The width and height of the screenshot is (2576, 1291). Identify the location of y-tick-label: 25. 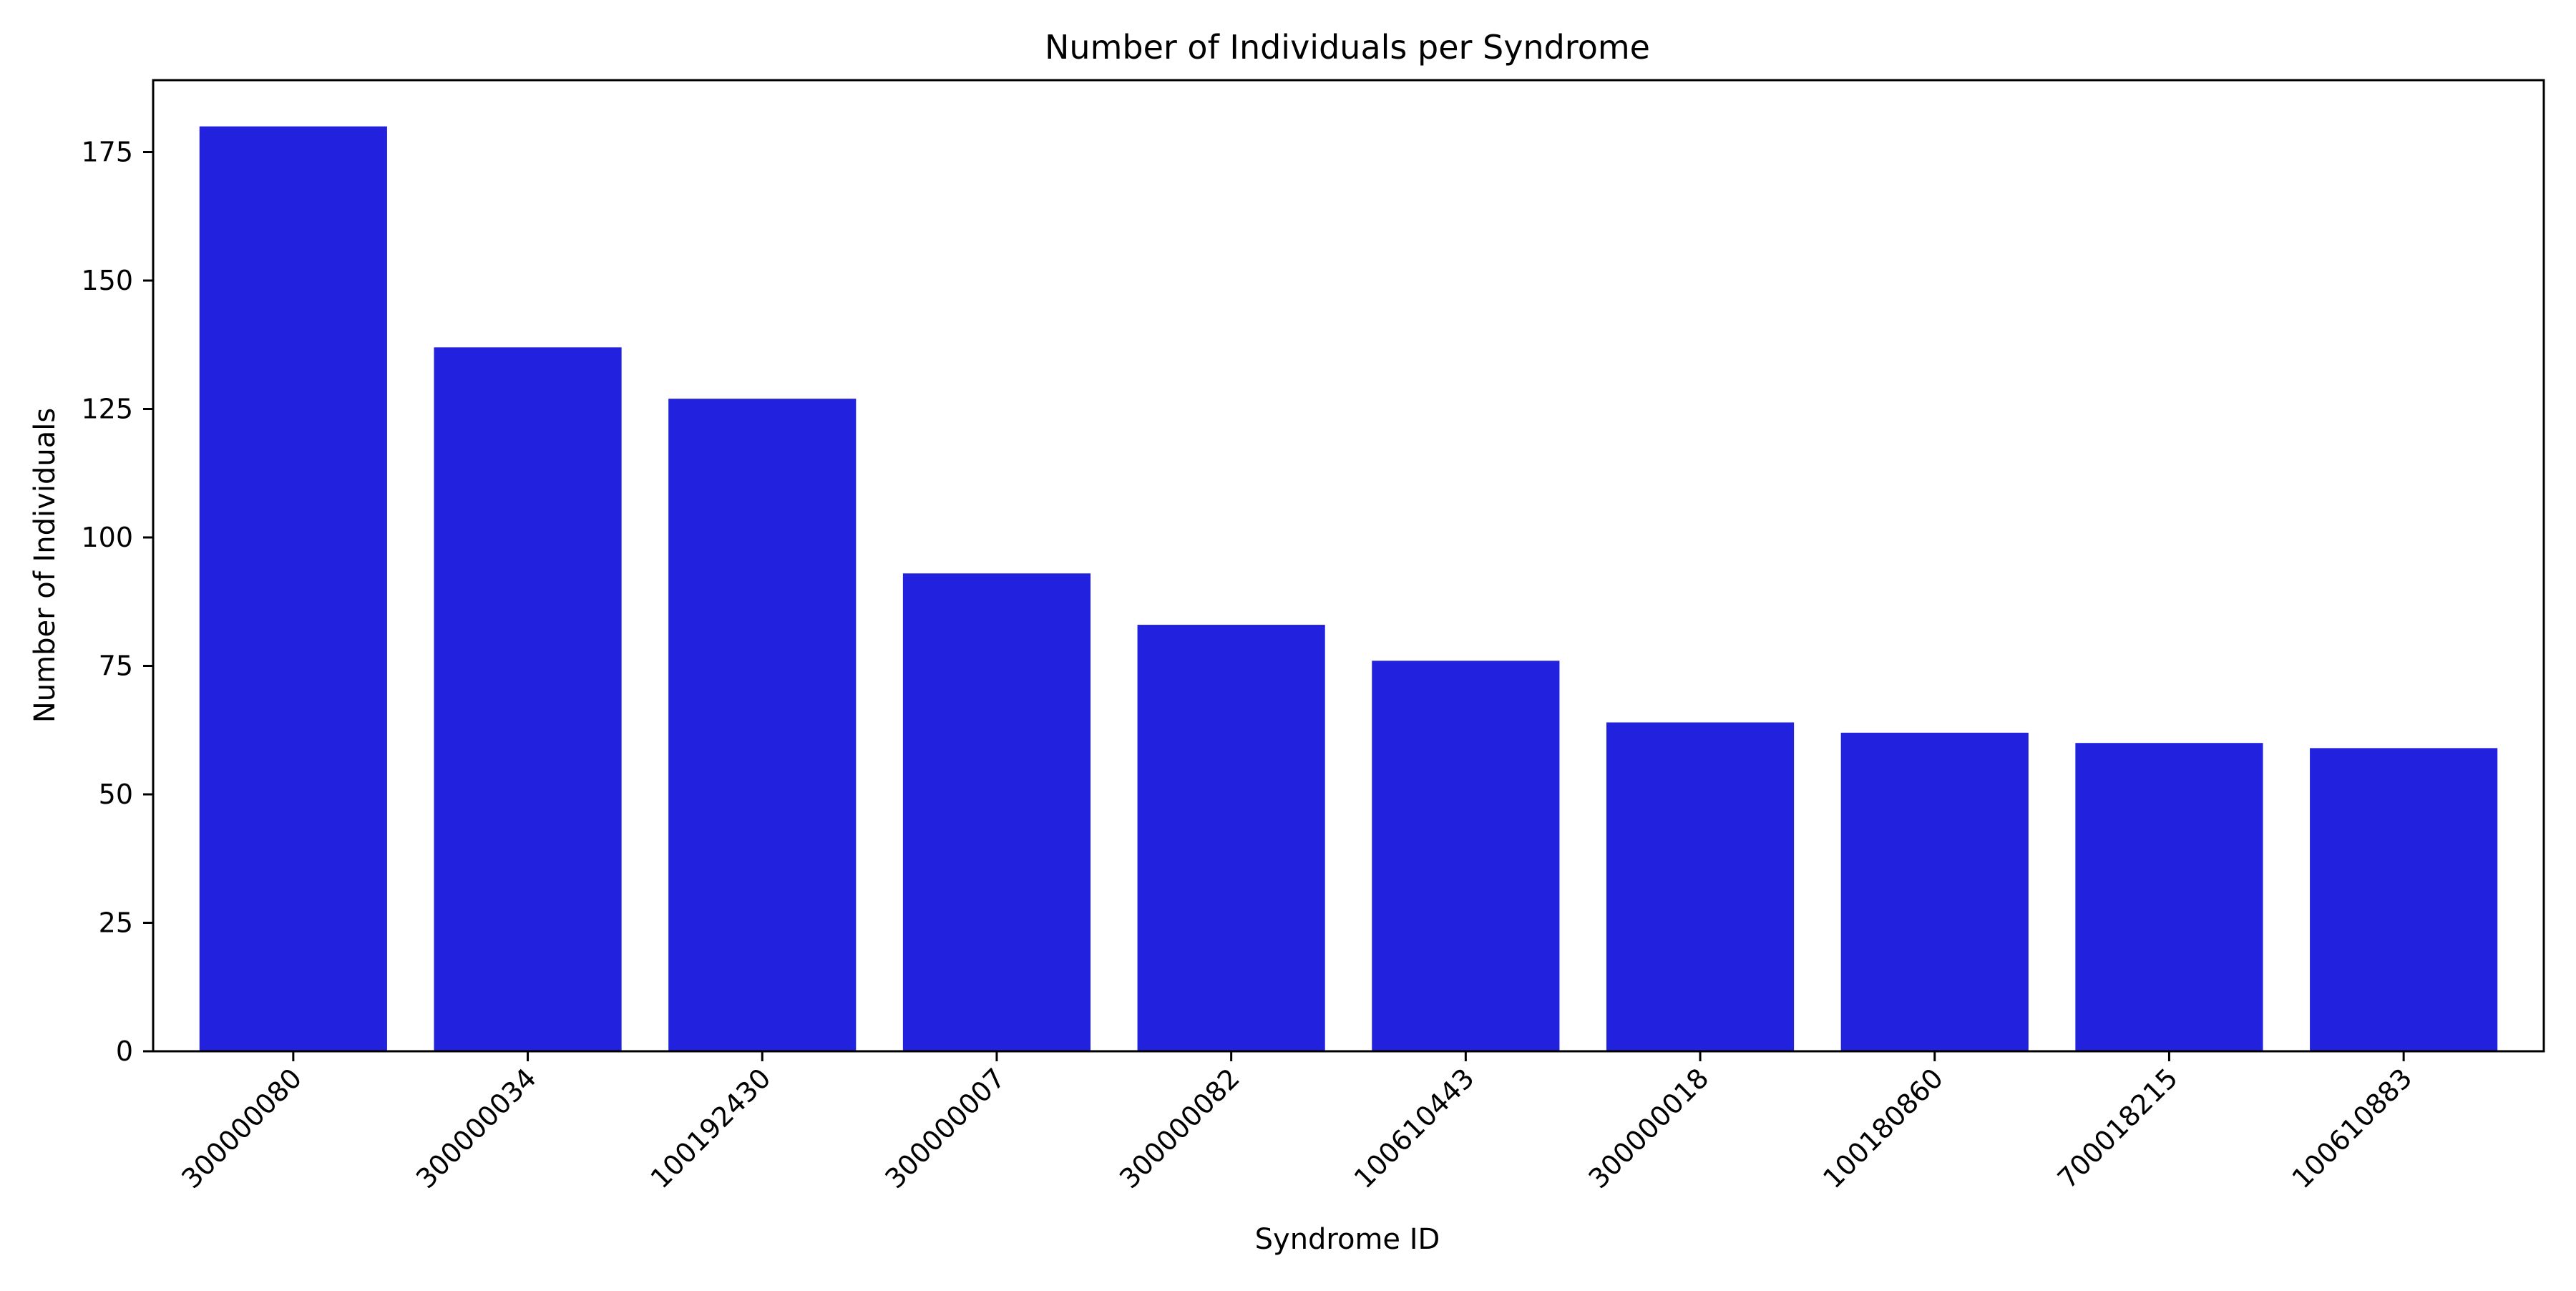
(116, 923).